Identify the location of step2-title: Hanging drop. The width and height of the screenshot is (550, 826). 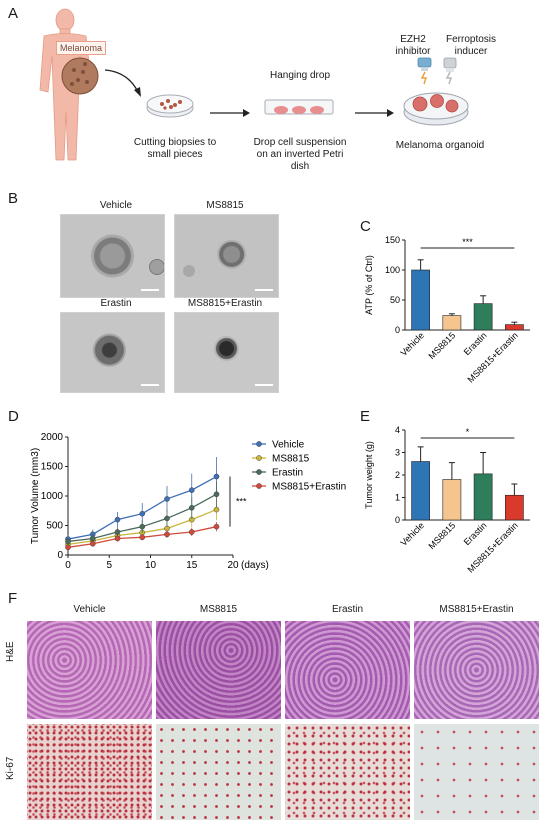
(300, 75).